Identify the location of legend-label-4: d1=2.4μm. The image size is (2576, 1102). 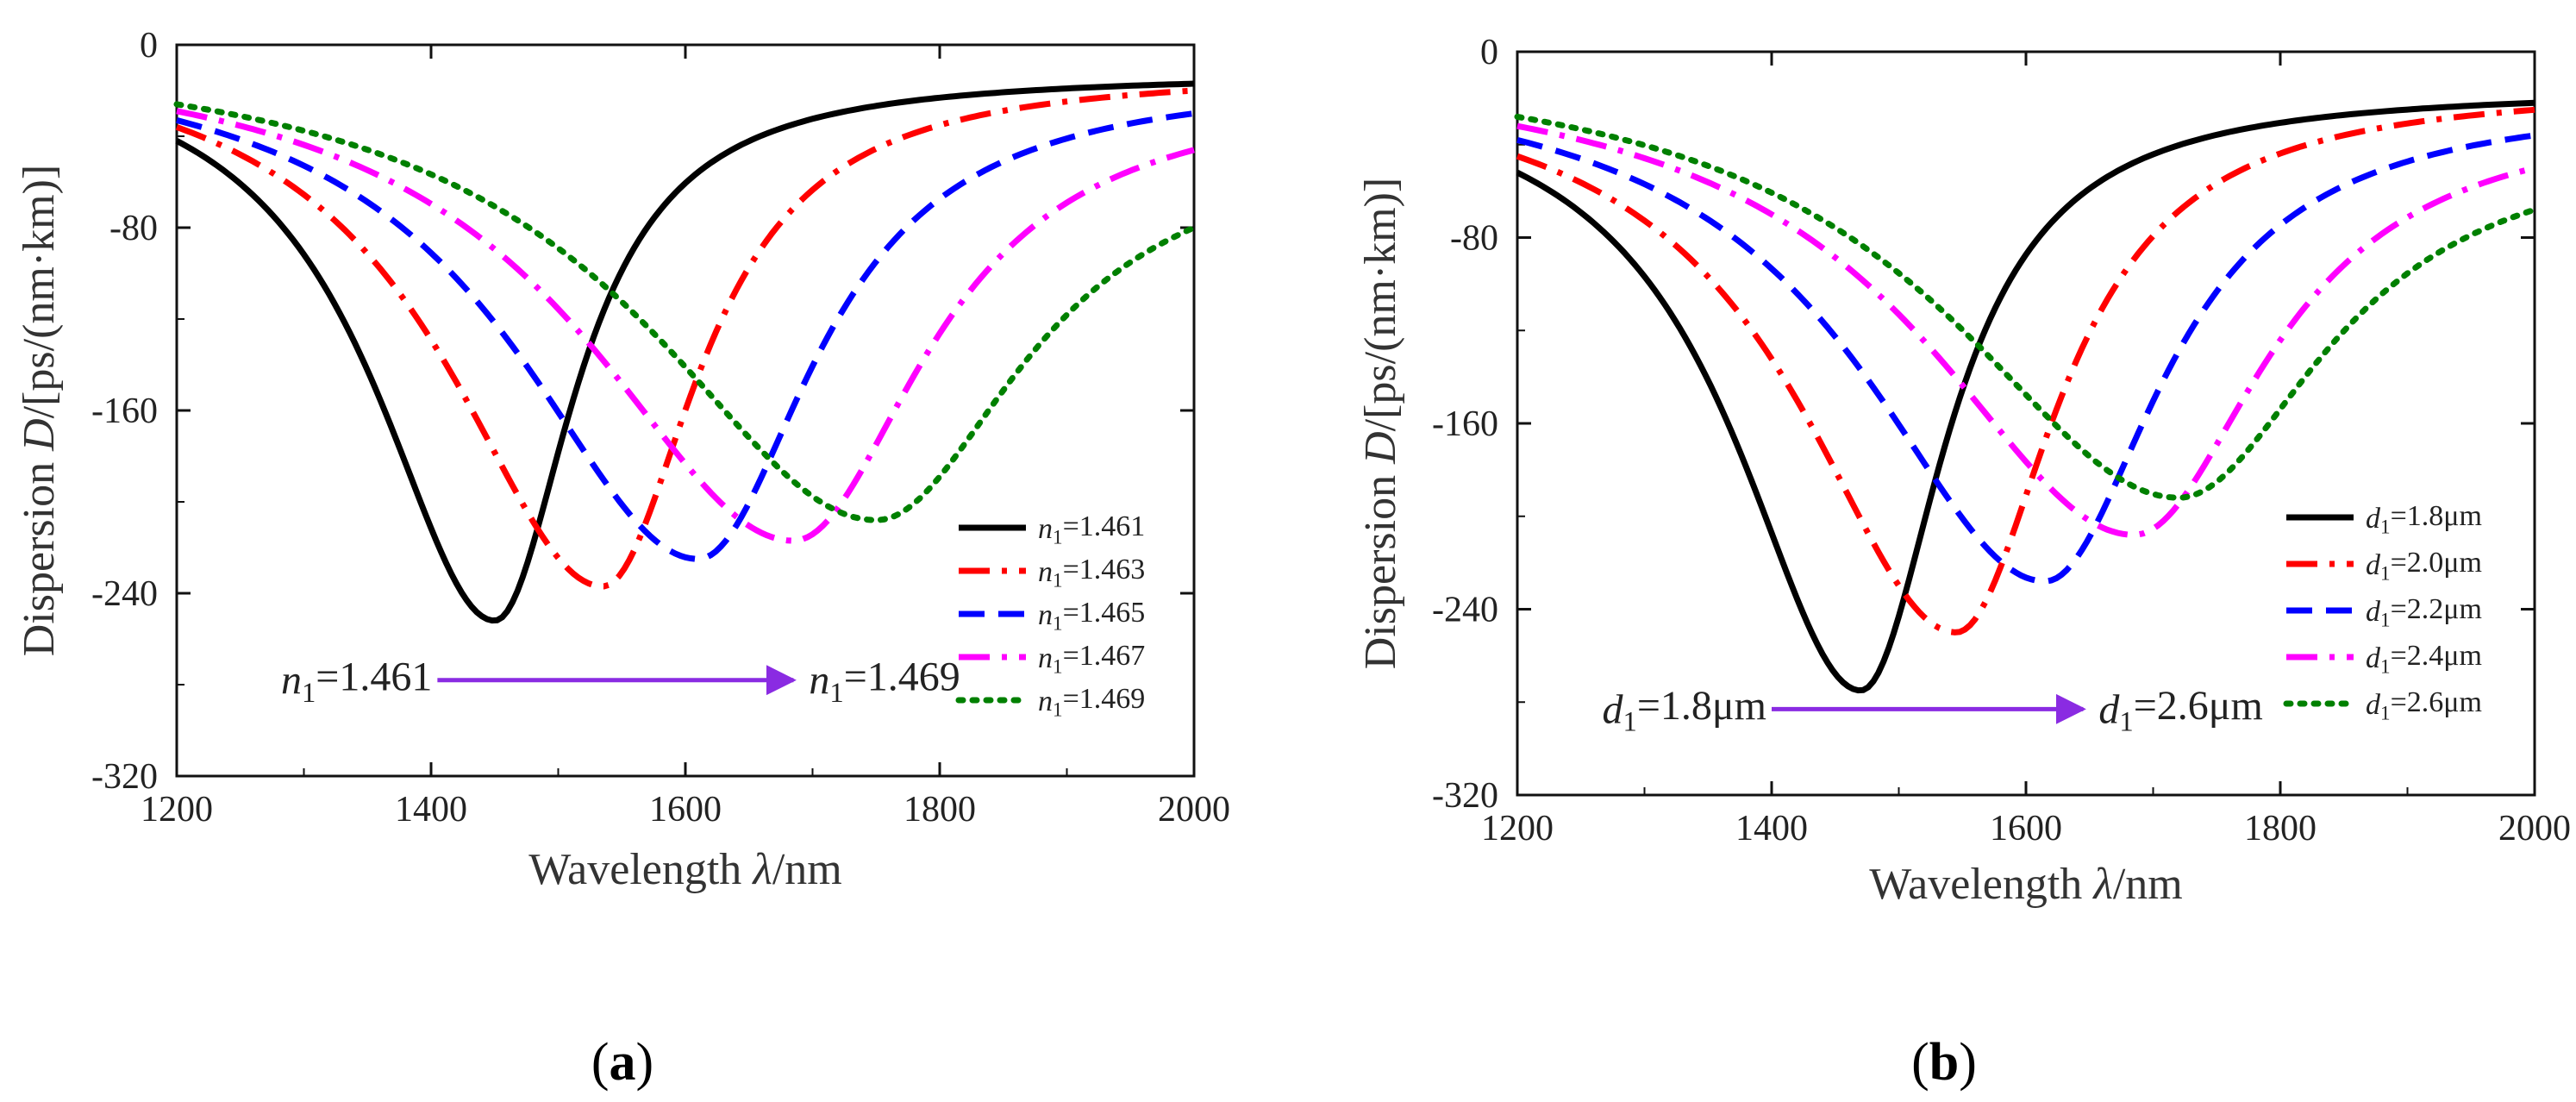
(2424, 659).